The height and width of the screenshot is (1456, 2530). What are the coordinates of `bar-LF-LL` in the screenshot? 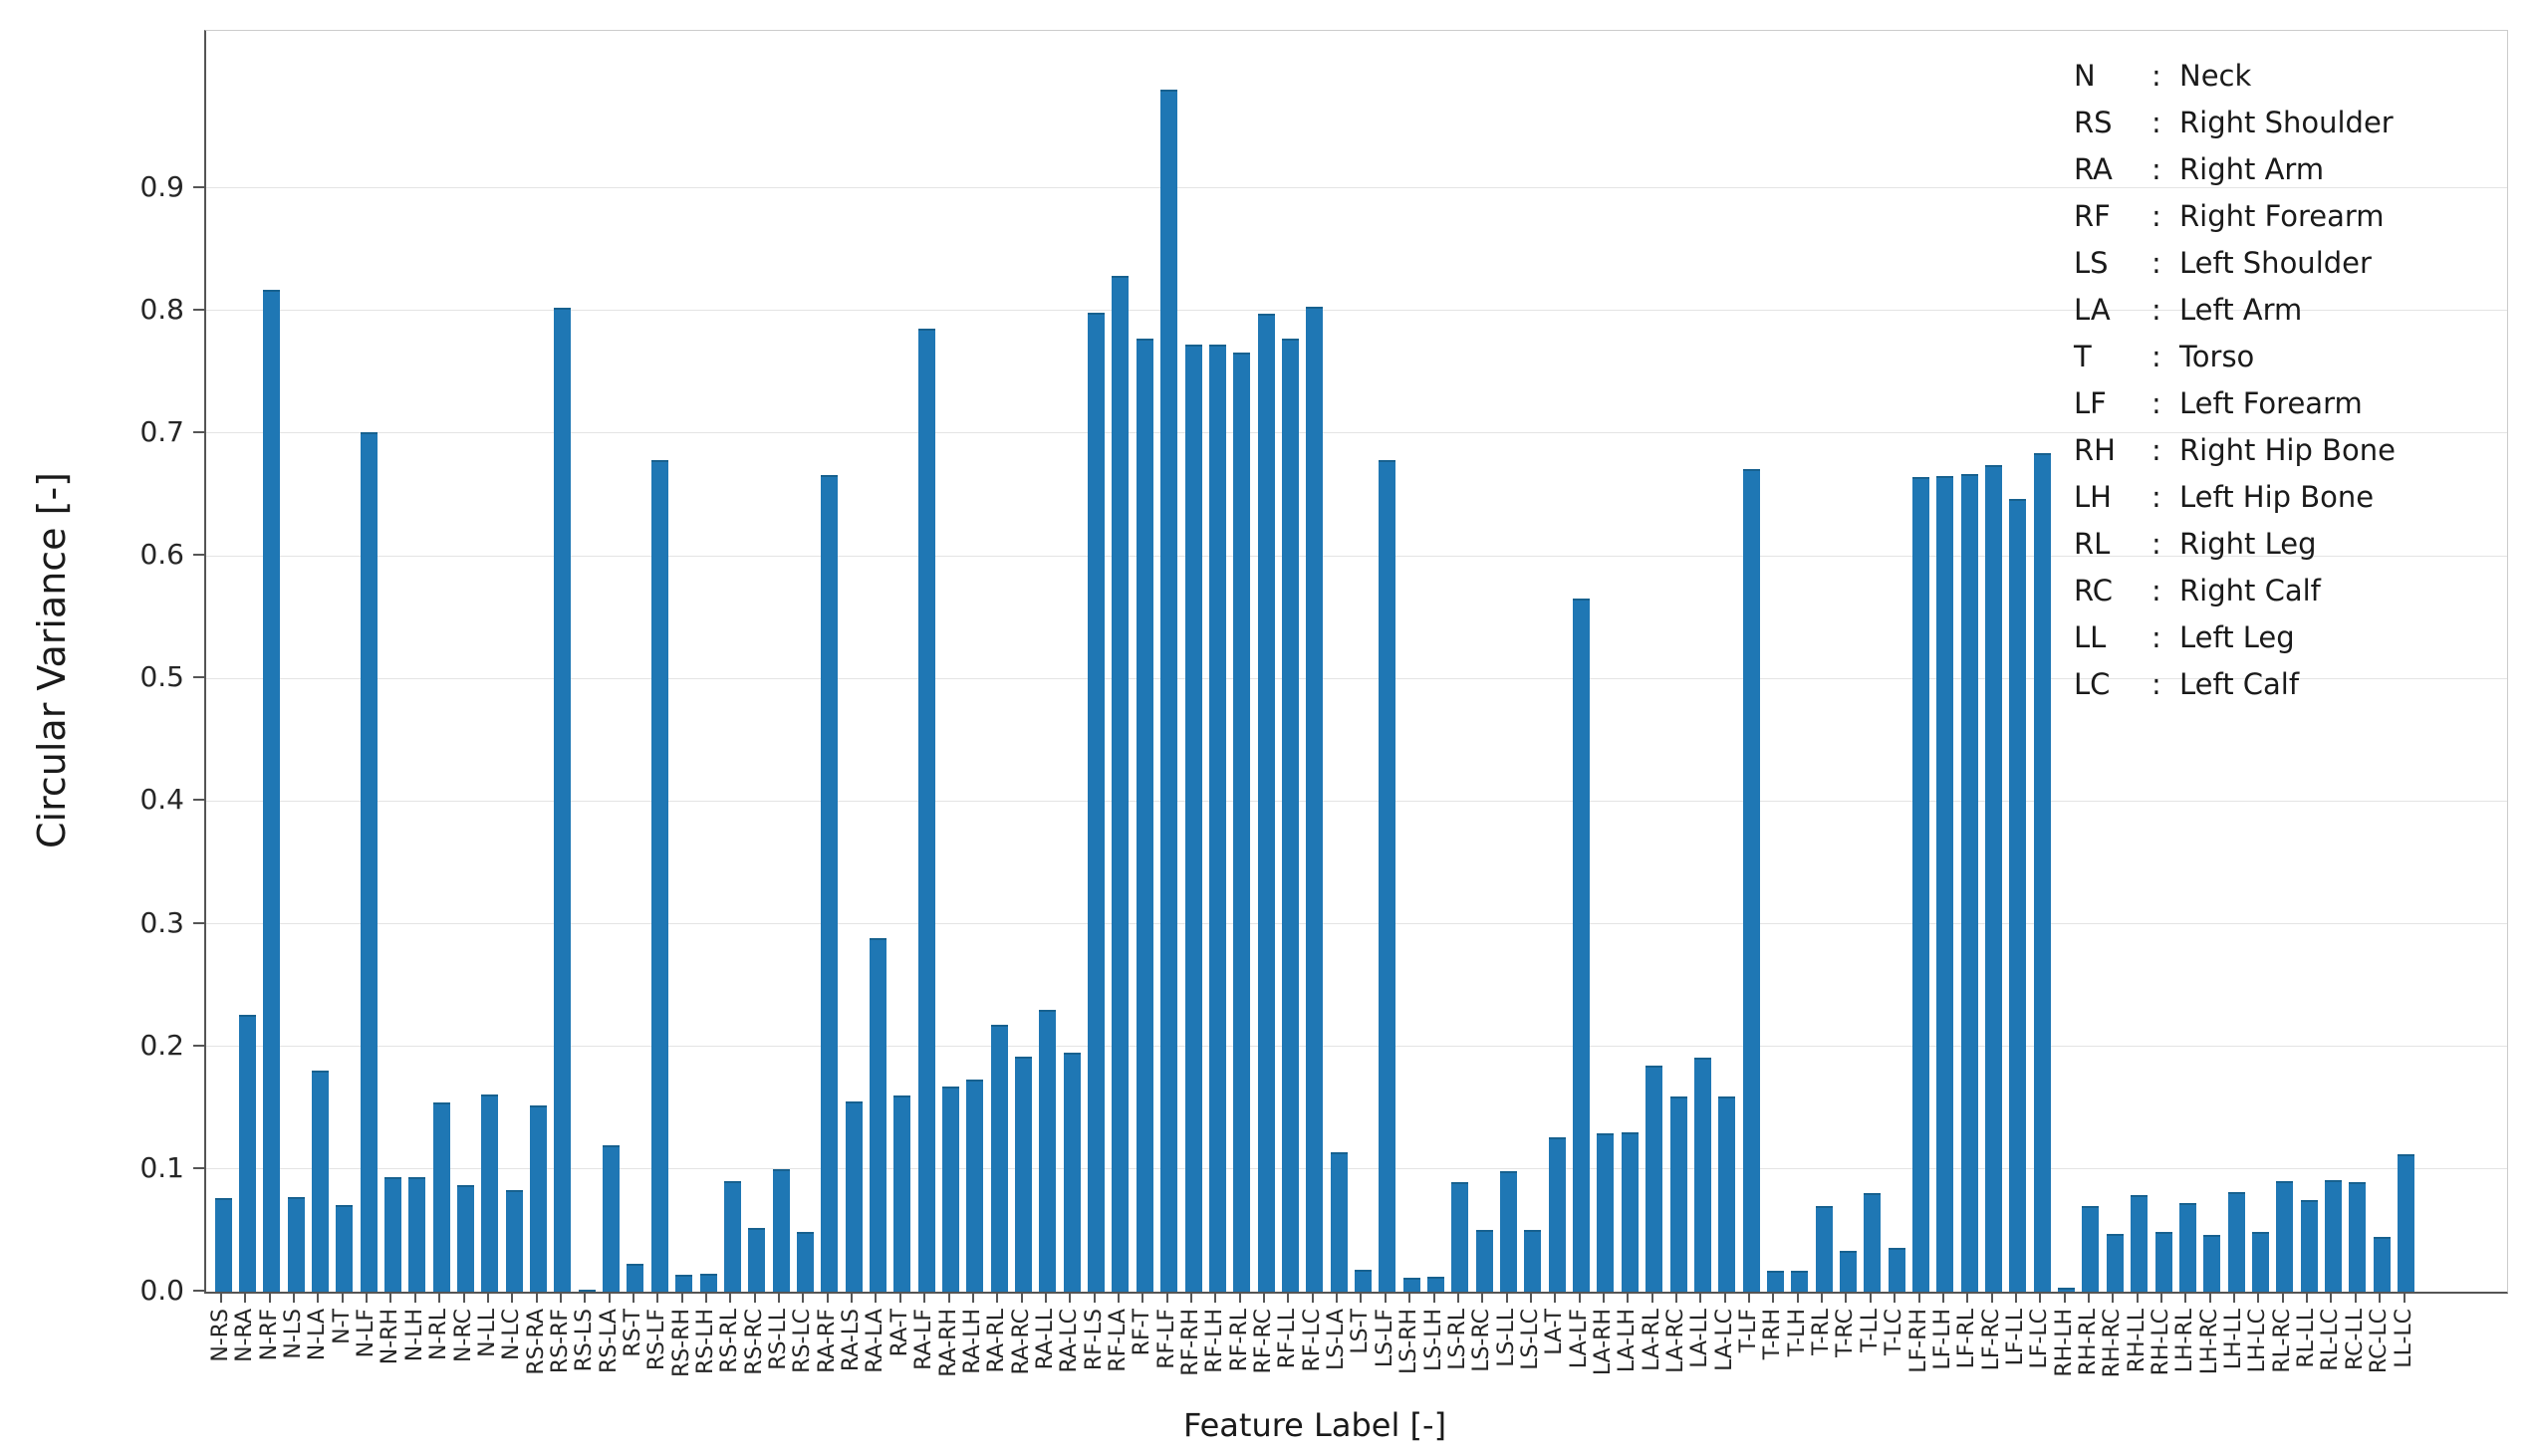 It's located at (2018, 895).